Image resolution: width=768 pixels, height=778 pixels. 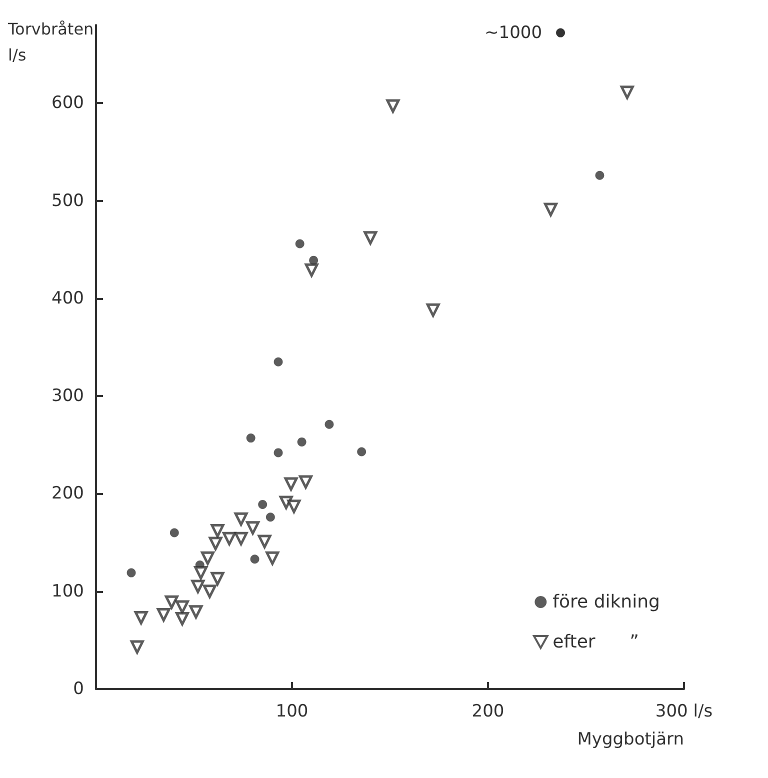 What do you see at coordinates (595, 642) in the screenshot?
I see `legend-label: efter ”` at bounding box center [595, 642].